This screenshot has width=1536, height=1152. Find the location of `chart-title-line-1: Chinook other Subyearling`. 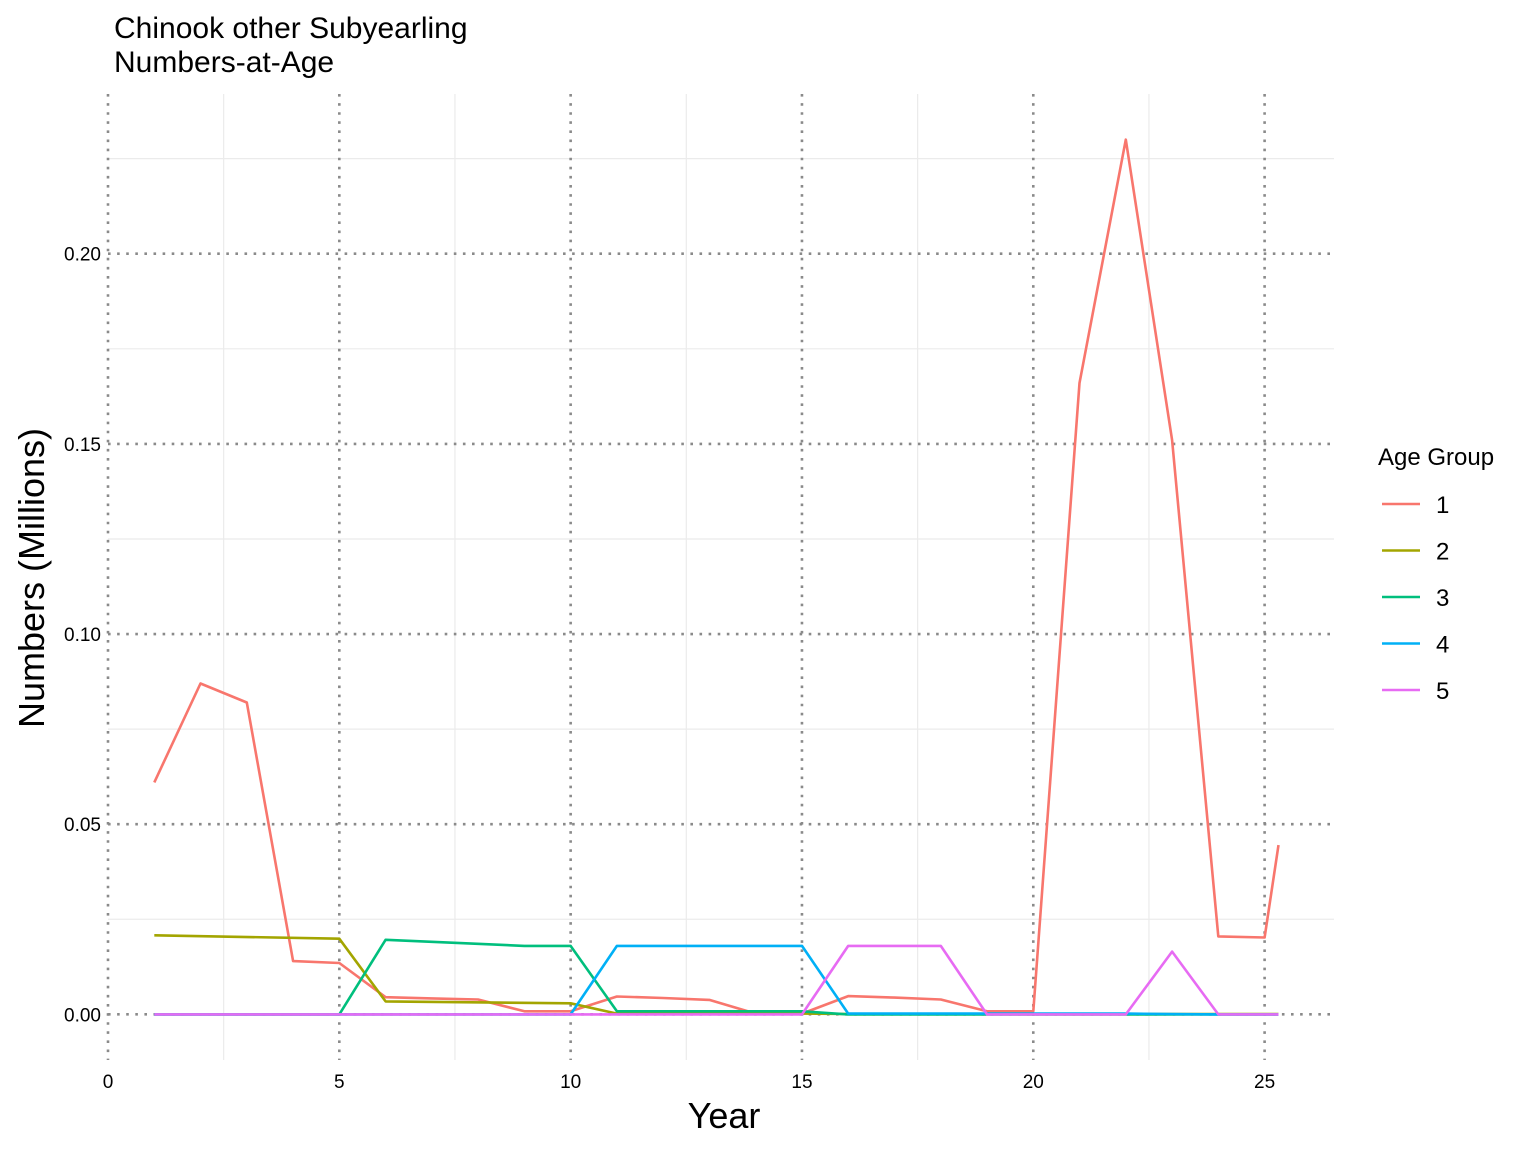

chart-title-line-1: Chinook other Subyearling is located at coordinates (291, 28).